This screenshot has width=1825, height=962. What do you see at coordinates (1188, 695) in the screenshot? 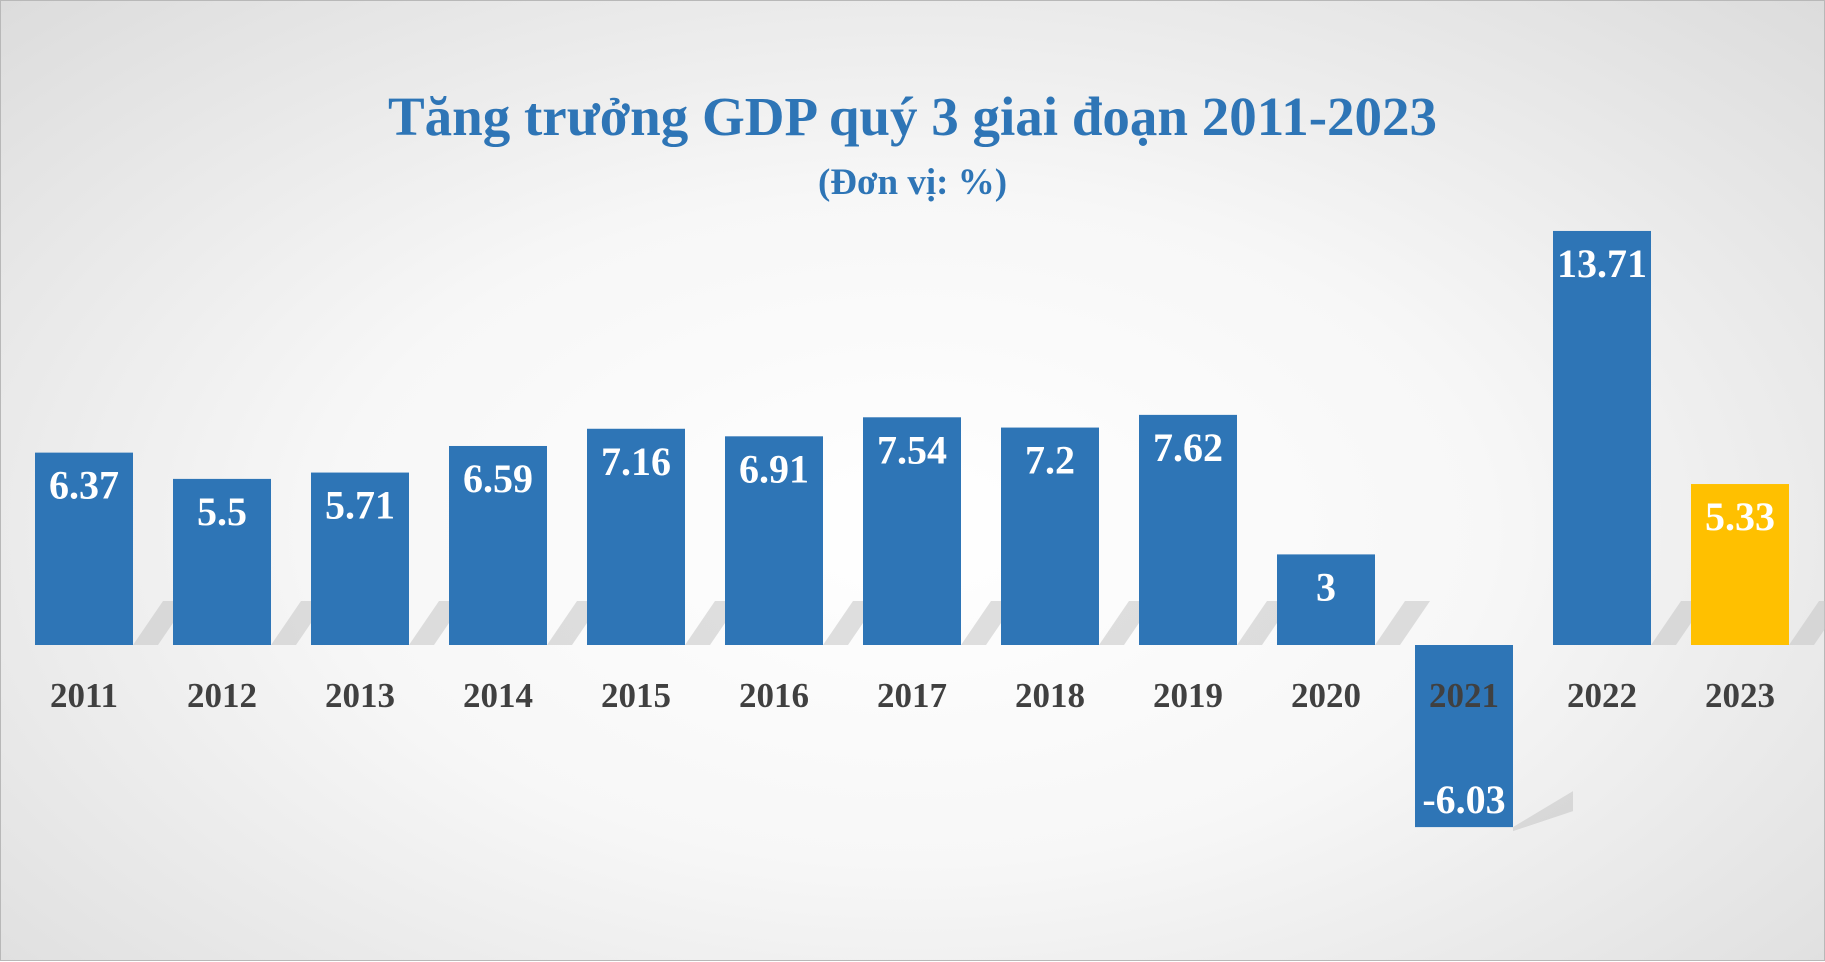
I see `x-tick-label-2019: 2019` at bounding box center [1188, 695].